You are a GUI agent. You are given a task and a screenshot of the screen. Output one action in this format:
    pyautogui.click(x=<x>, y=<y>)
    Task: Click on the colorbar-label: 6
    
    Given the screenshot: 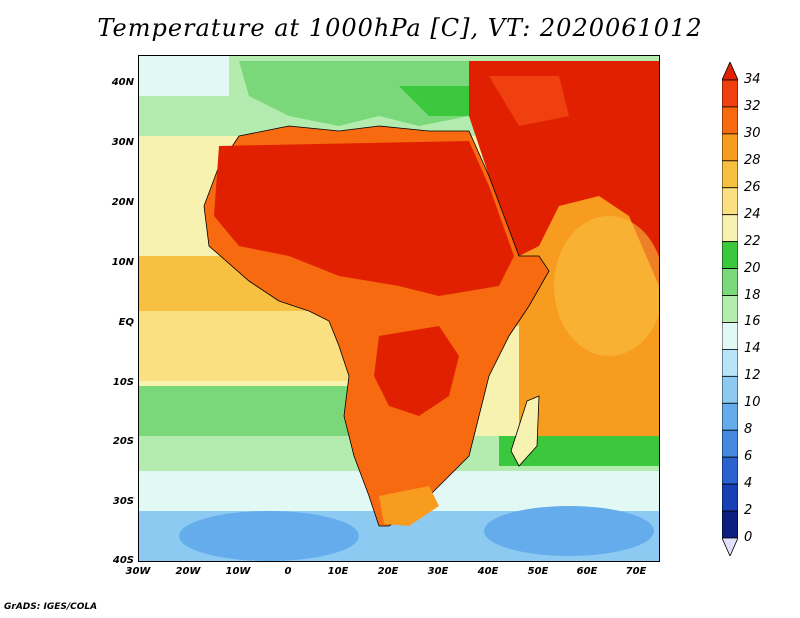 What is the action you would take?
    pyautogui.click(x=748, y=457)
    